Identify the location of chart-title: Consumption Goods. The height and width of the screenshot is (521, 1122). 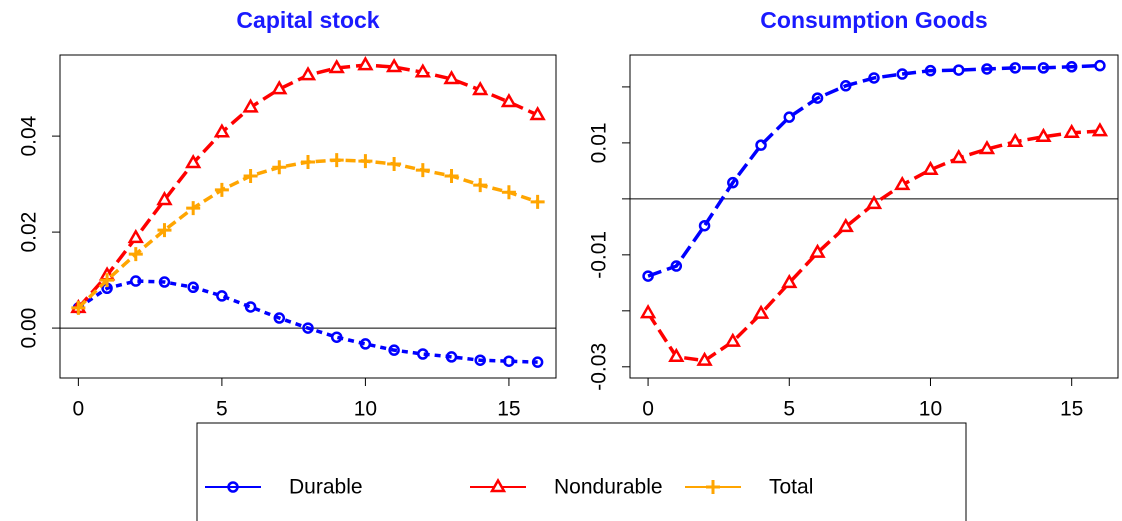
(873, 20).